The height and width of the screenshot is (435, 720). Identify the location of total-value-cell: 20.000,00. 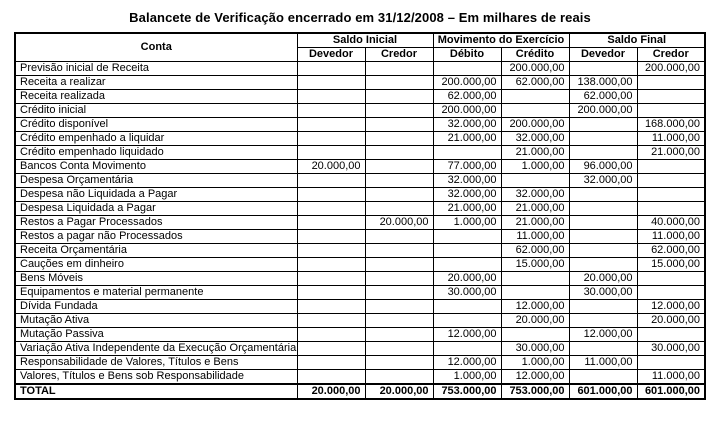
(399, 391).